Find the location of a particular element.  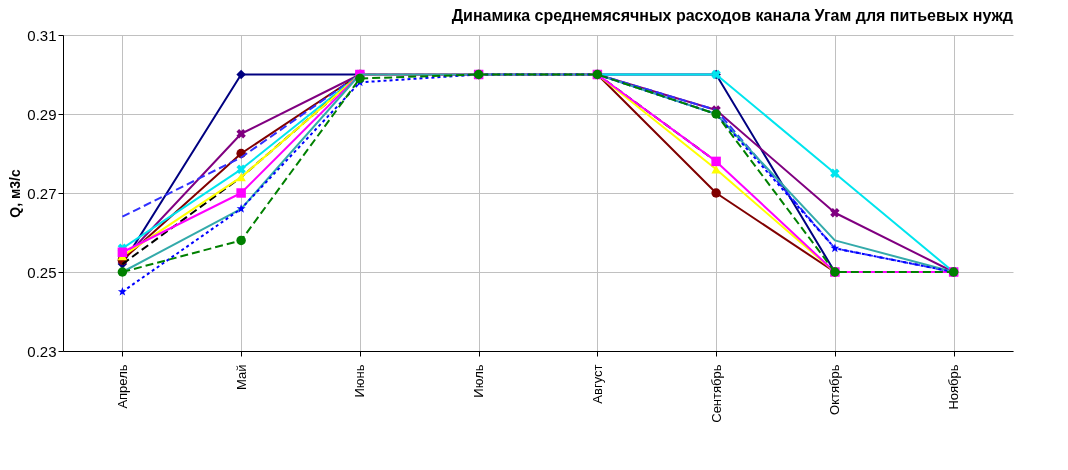

x-tick-label: Ноябрь is located at coordinates (954, 387).